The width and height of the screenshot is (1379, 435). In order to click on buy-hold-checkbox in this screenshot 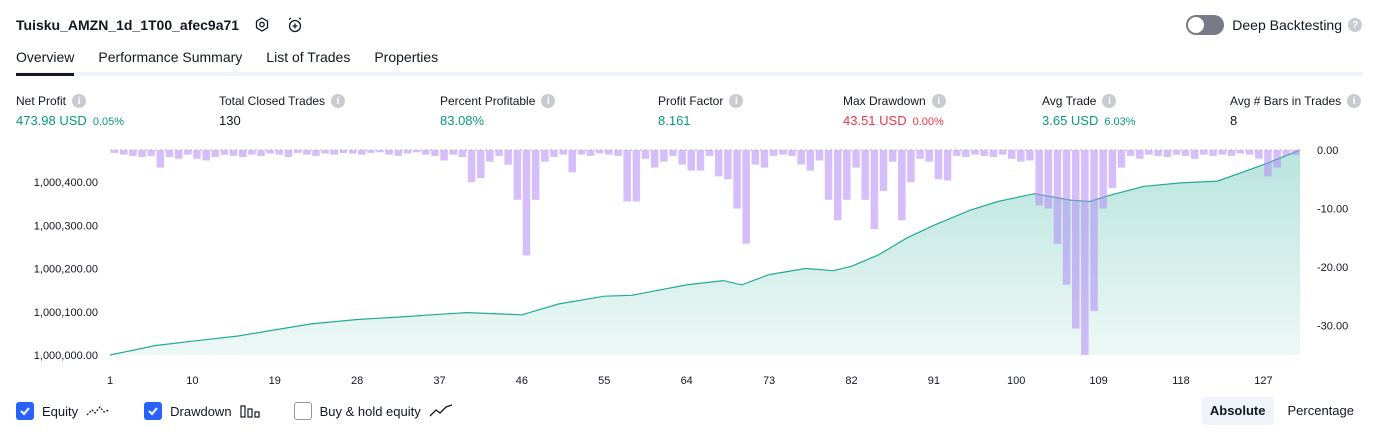, I will do `click(302, 411)`.